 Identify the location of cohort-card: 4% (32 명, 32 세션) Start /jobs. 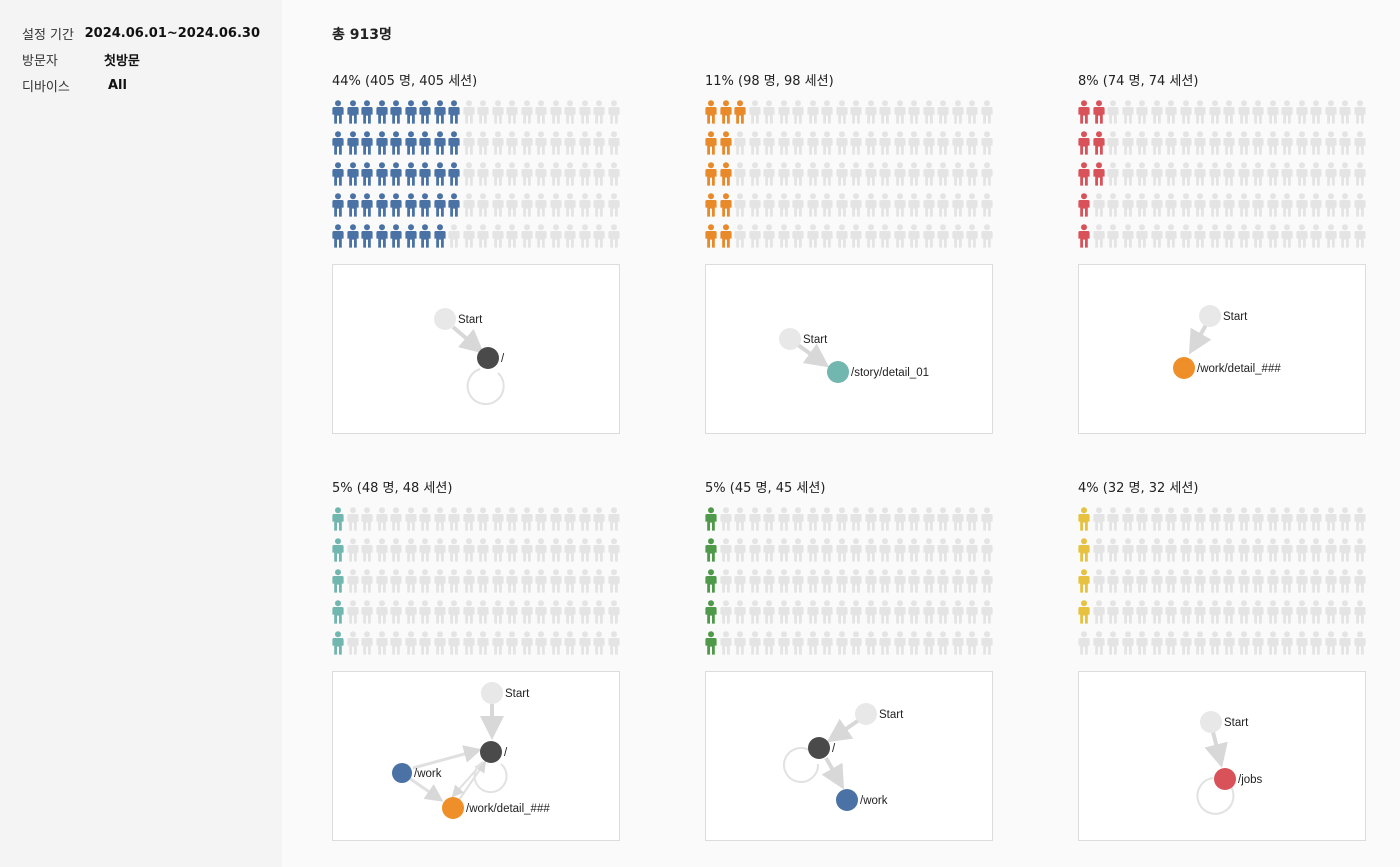
(1228, 660).